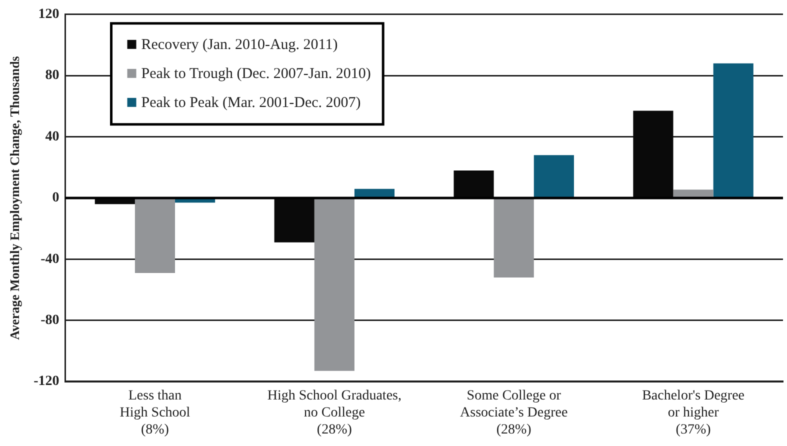 This screenshot has width=787, height=446. Describe the element at coordinates (693, 413) in the screenshot. I see `x-tick-label: Bachelor's Degree or higher (37%)` at that location.